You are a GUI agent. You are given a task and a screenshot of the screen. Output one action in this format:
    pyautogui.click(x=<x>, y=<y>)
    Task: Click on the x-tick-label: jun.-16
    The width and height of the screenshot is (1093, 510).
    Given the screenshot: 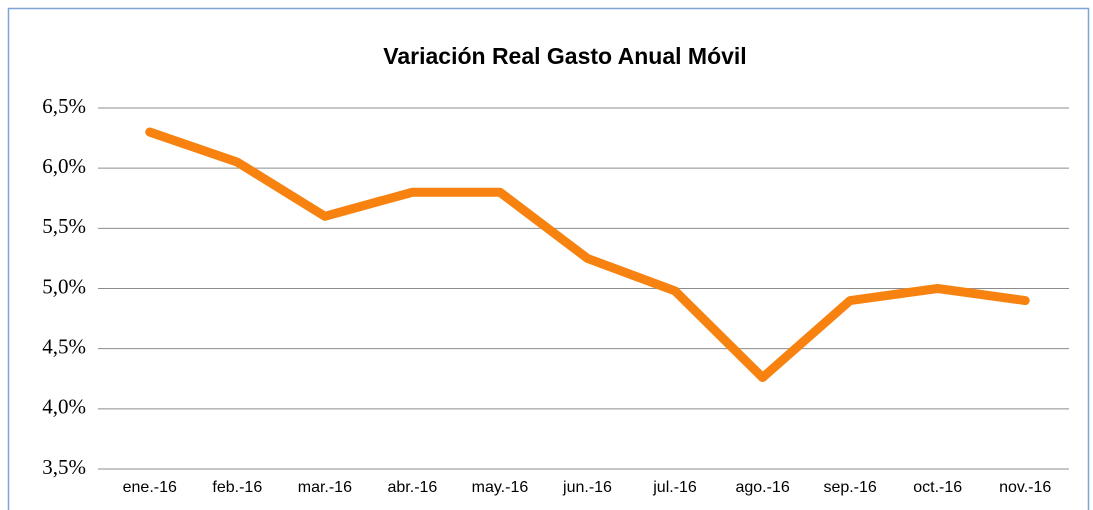 What is the action you would take?
    pyautogui.click(x=587, y=487)
    